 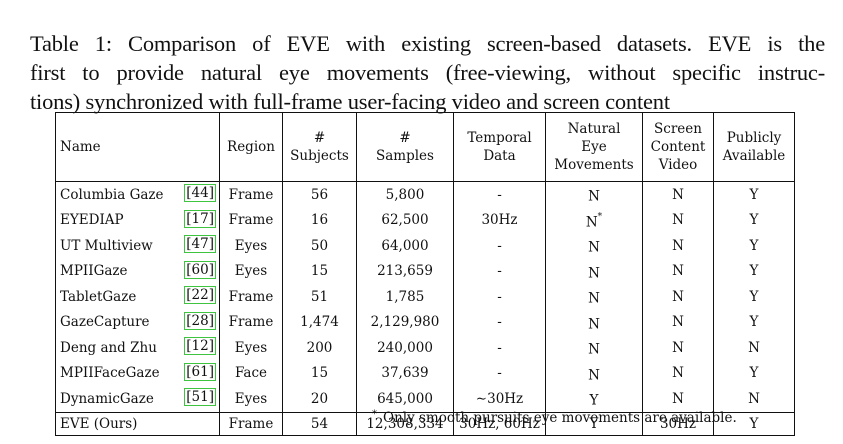 I want to click on natural-cell: N*, so click(x=594, y=220).